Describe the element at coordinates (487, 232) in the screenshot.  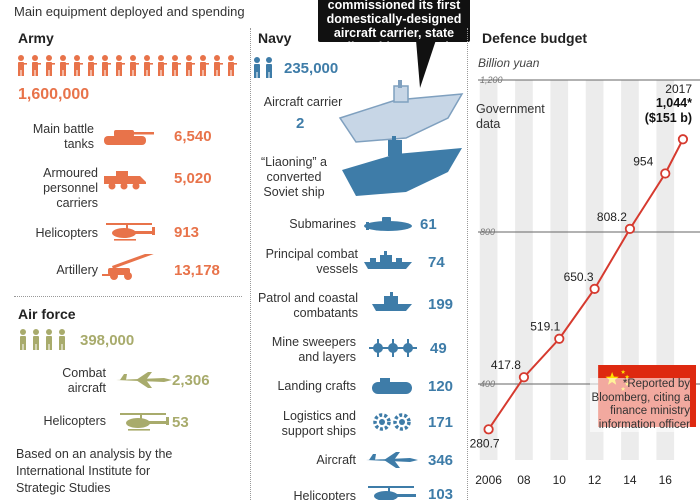
I see `ytick-label-800: 800` at that location.